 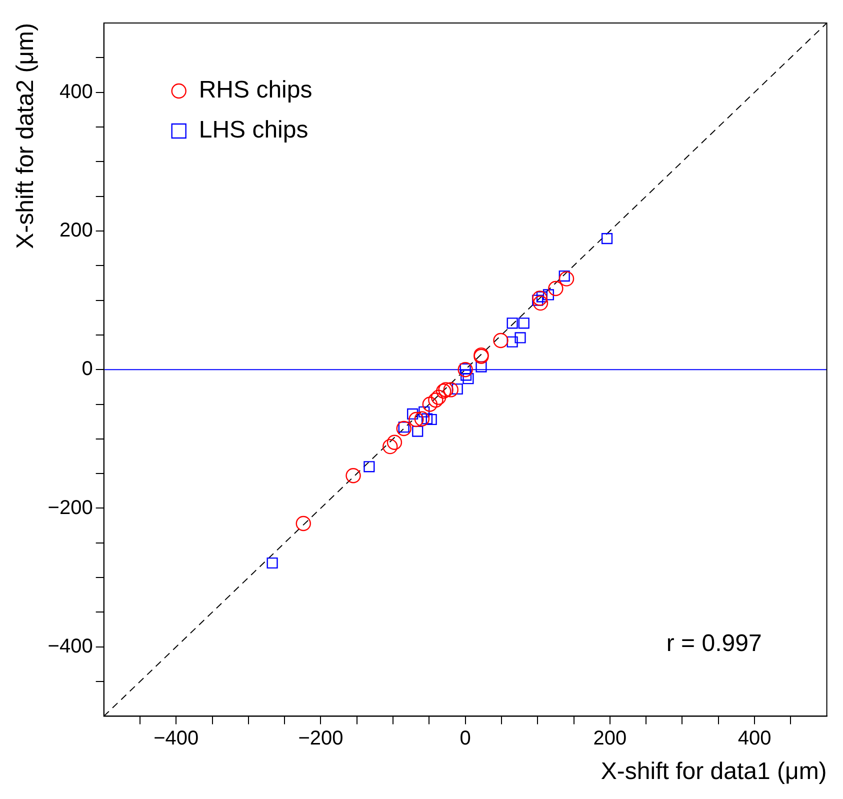 I want to click on x-tick-label: 0, so click(x=465, y=739).